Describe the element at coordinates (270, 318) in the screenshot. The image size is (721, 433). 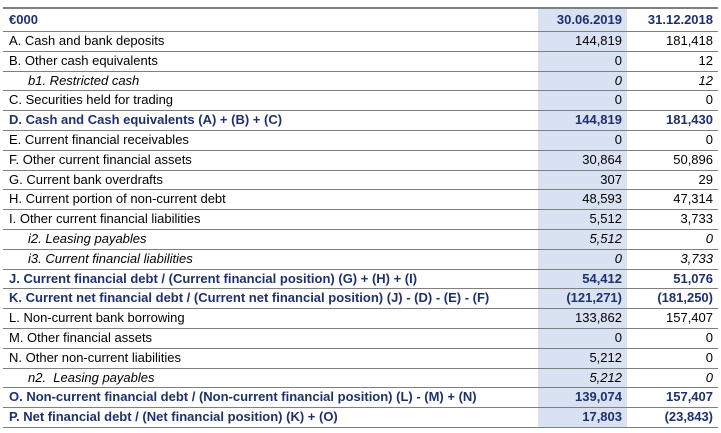
I see `row-label: L. Non-current bank borrowing` at that location.